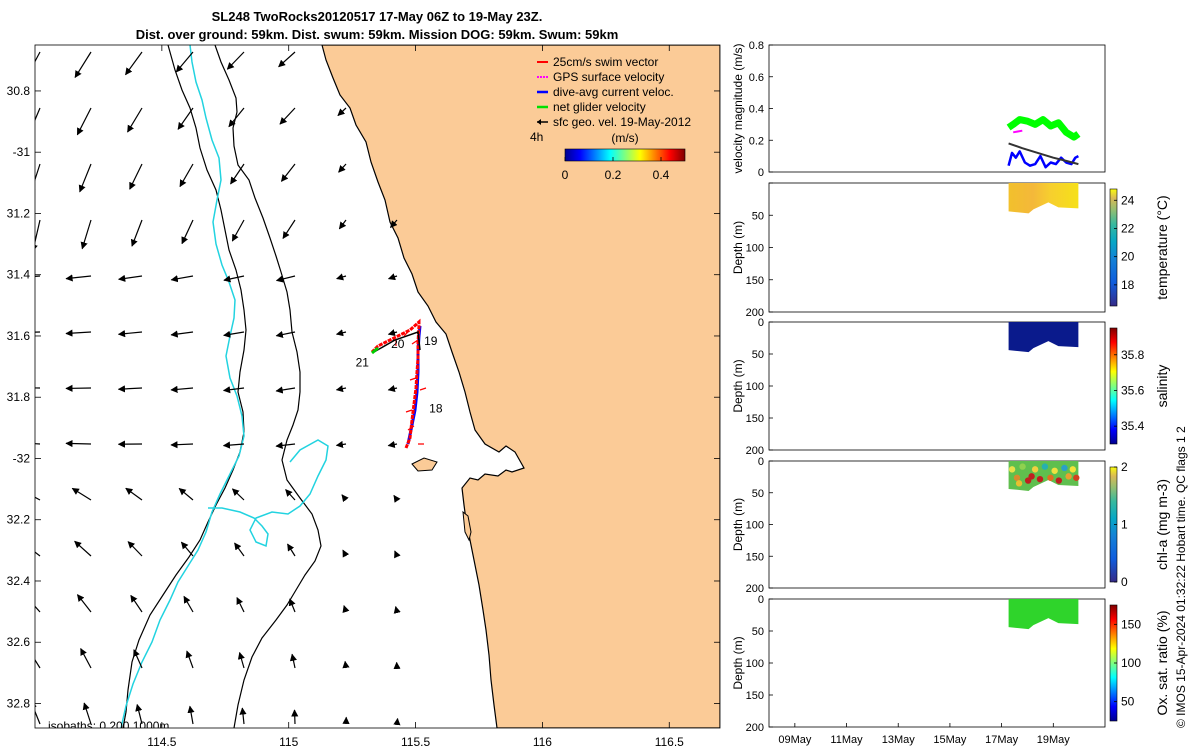 Image resolution: width=1200 pixels, height=750 pixels. I want to click on legend-4h: 4h, so click(536, 137).